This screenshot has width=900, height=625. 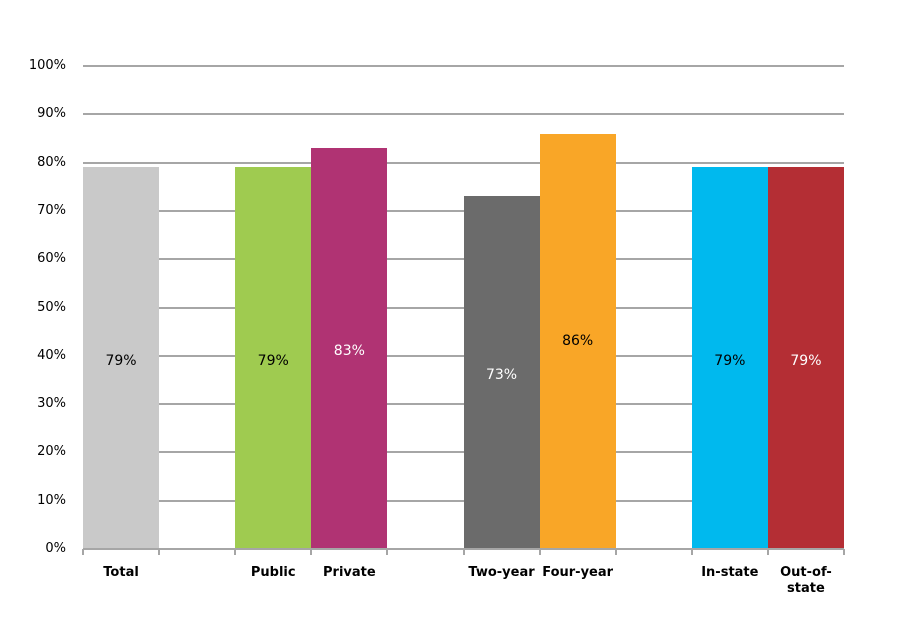 What do you see at coordinates (51, 307) in the screenshot?
I see `y-tick-label: 50%` at bounding box center [51, 307].